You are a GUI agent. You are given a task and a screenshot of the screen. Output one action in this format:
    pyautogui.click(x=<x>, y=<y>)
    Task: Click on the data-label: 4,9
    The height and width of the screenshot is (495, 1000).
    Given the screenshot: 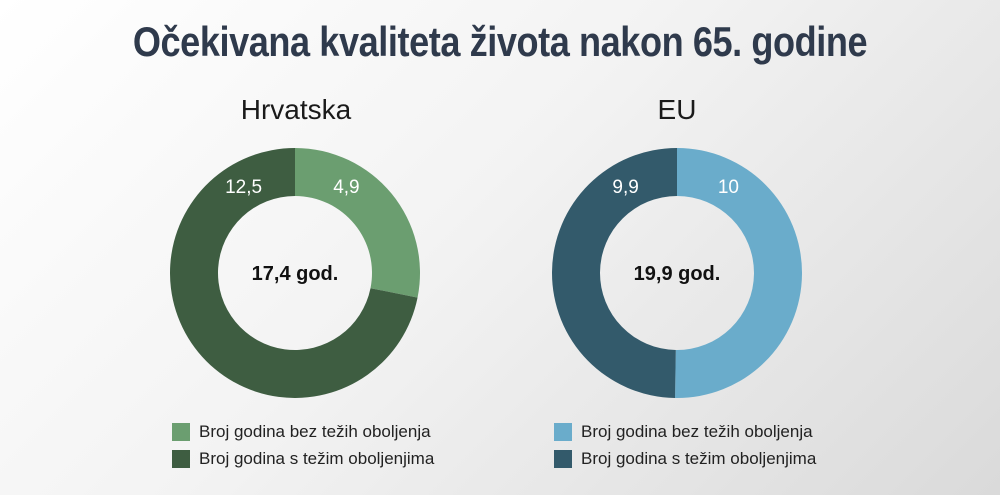 What is the action you would take?
    pyautogui.click(x=346, y=187)
    